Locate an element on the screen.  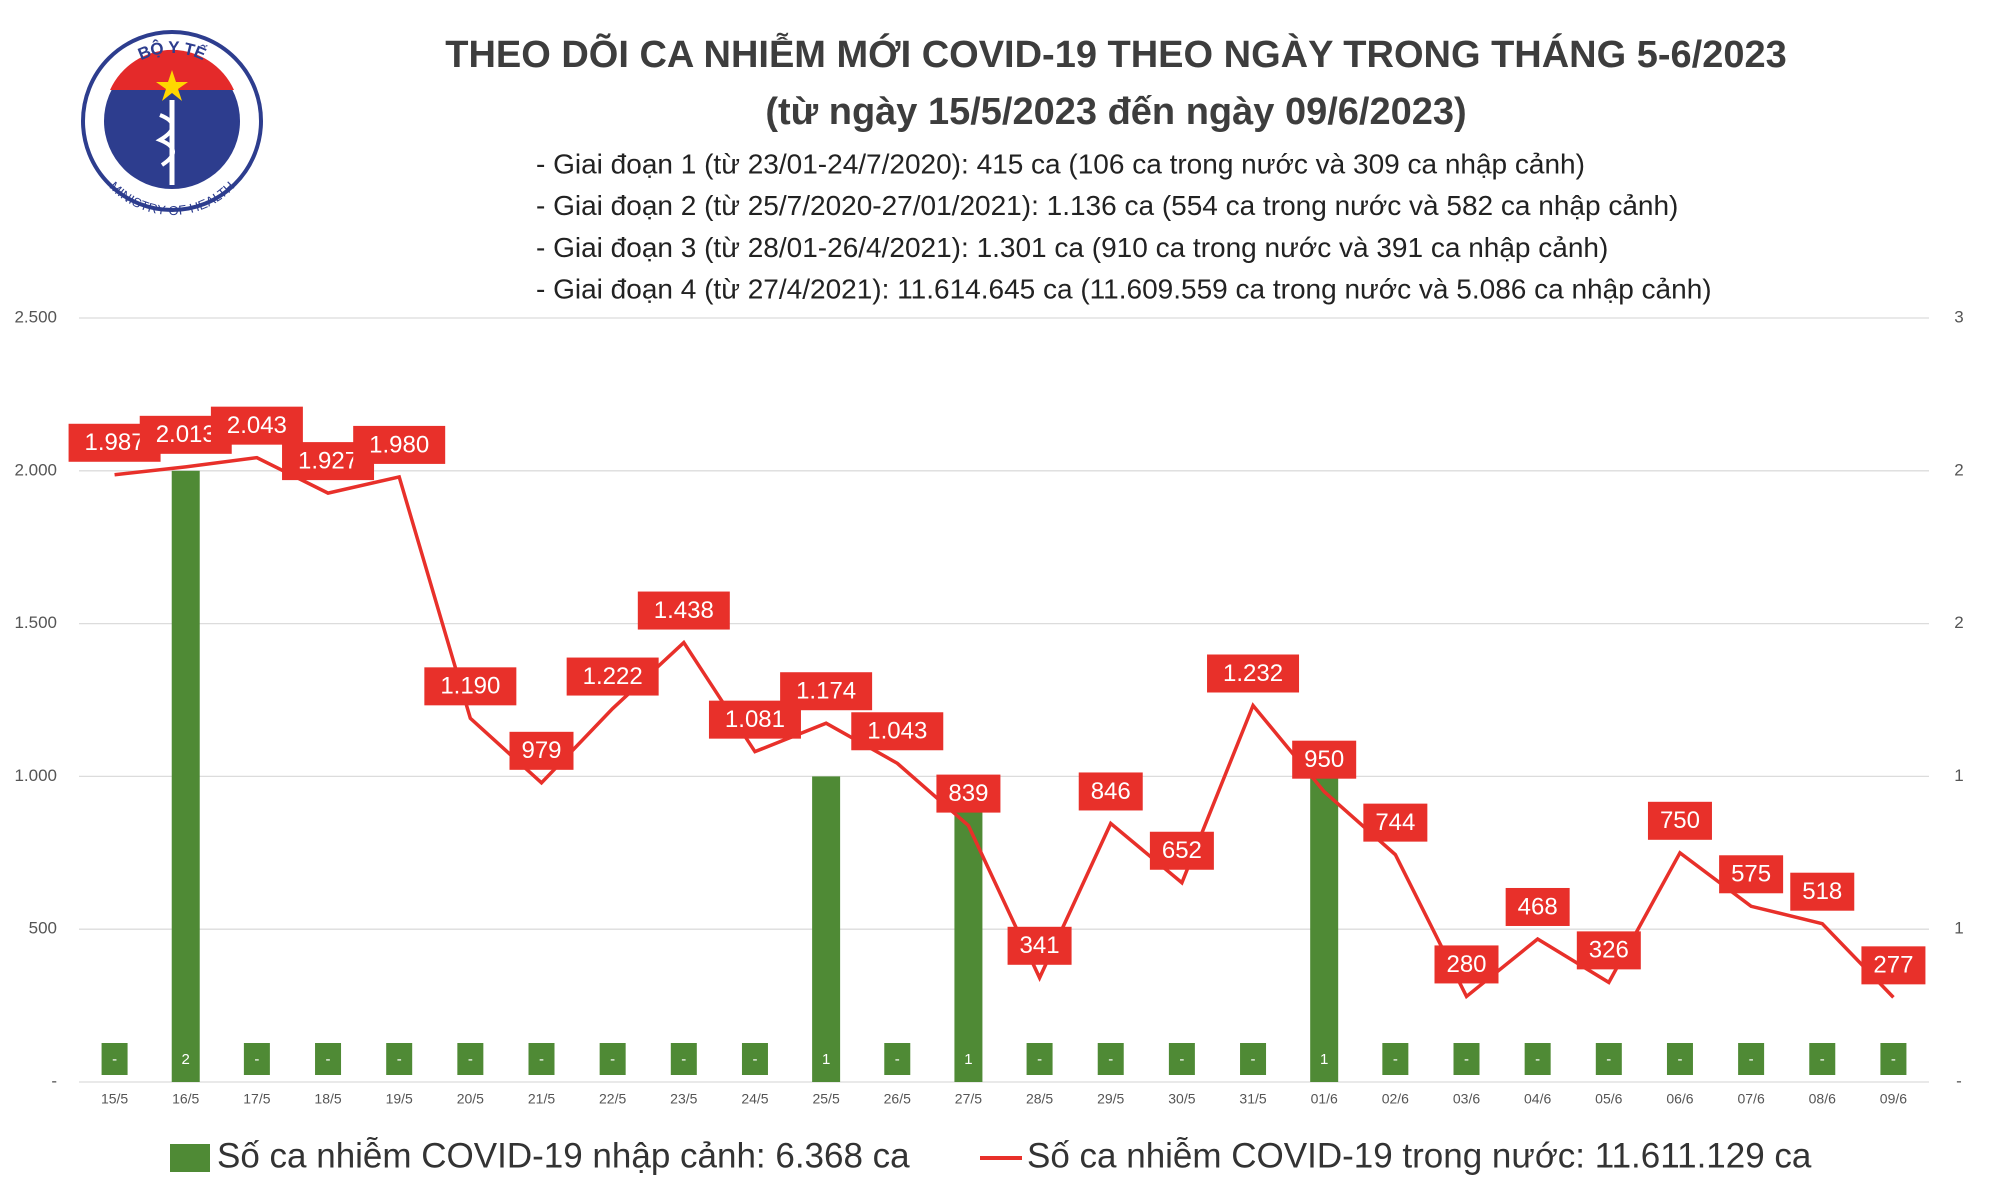
value-label: 979 is located at coordinates (541, 750).